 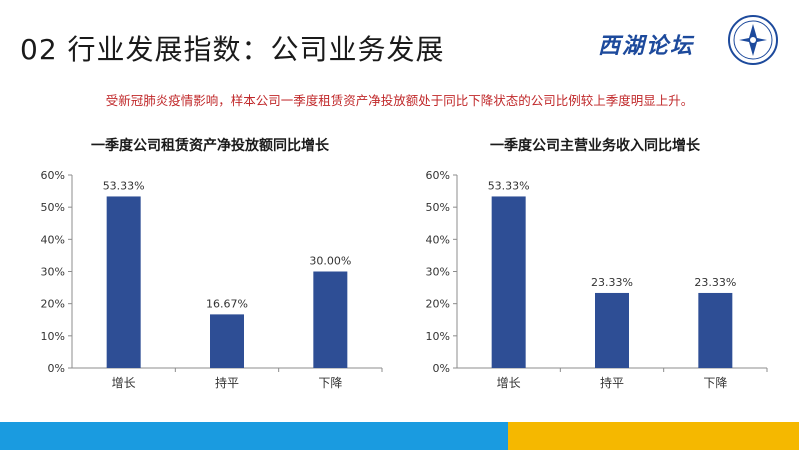 What do you see at coordinates (753, 40) in the screenshot?
I see `emblem-icon` at bounding box center [753, 40].